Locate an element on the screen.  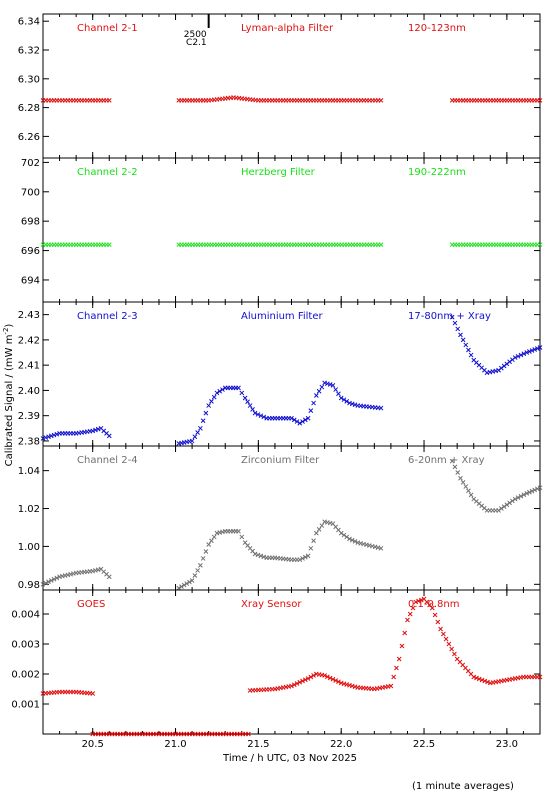
y-tick-label: 0.004 is located at coordinates (25, 615).